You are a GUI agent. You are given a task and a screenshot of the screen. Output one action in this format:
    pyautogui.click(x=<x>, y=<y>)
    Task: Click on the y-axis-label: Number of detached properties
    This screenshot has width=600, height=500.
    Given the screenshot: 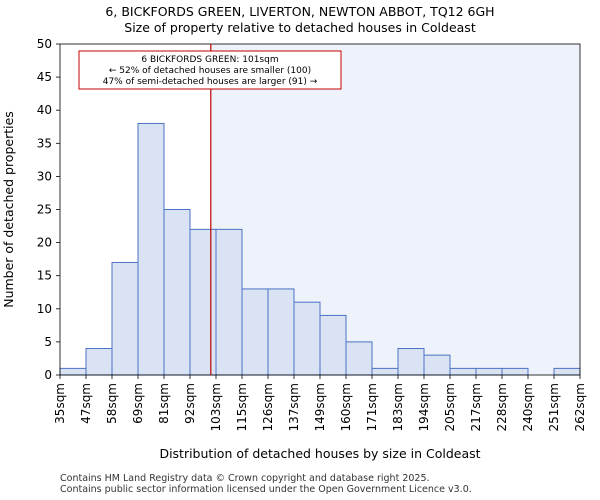 What is the action you would take?
    pyautogui.click(x=8, y=209)
    